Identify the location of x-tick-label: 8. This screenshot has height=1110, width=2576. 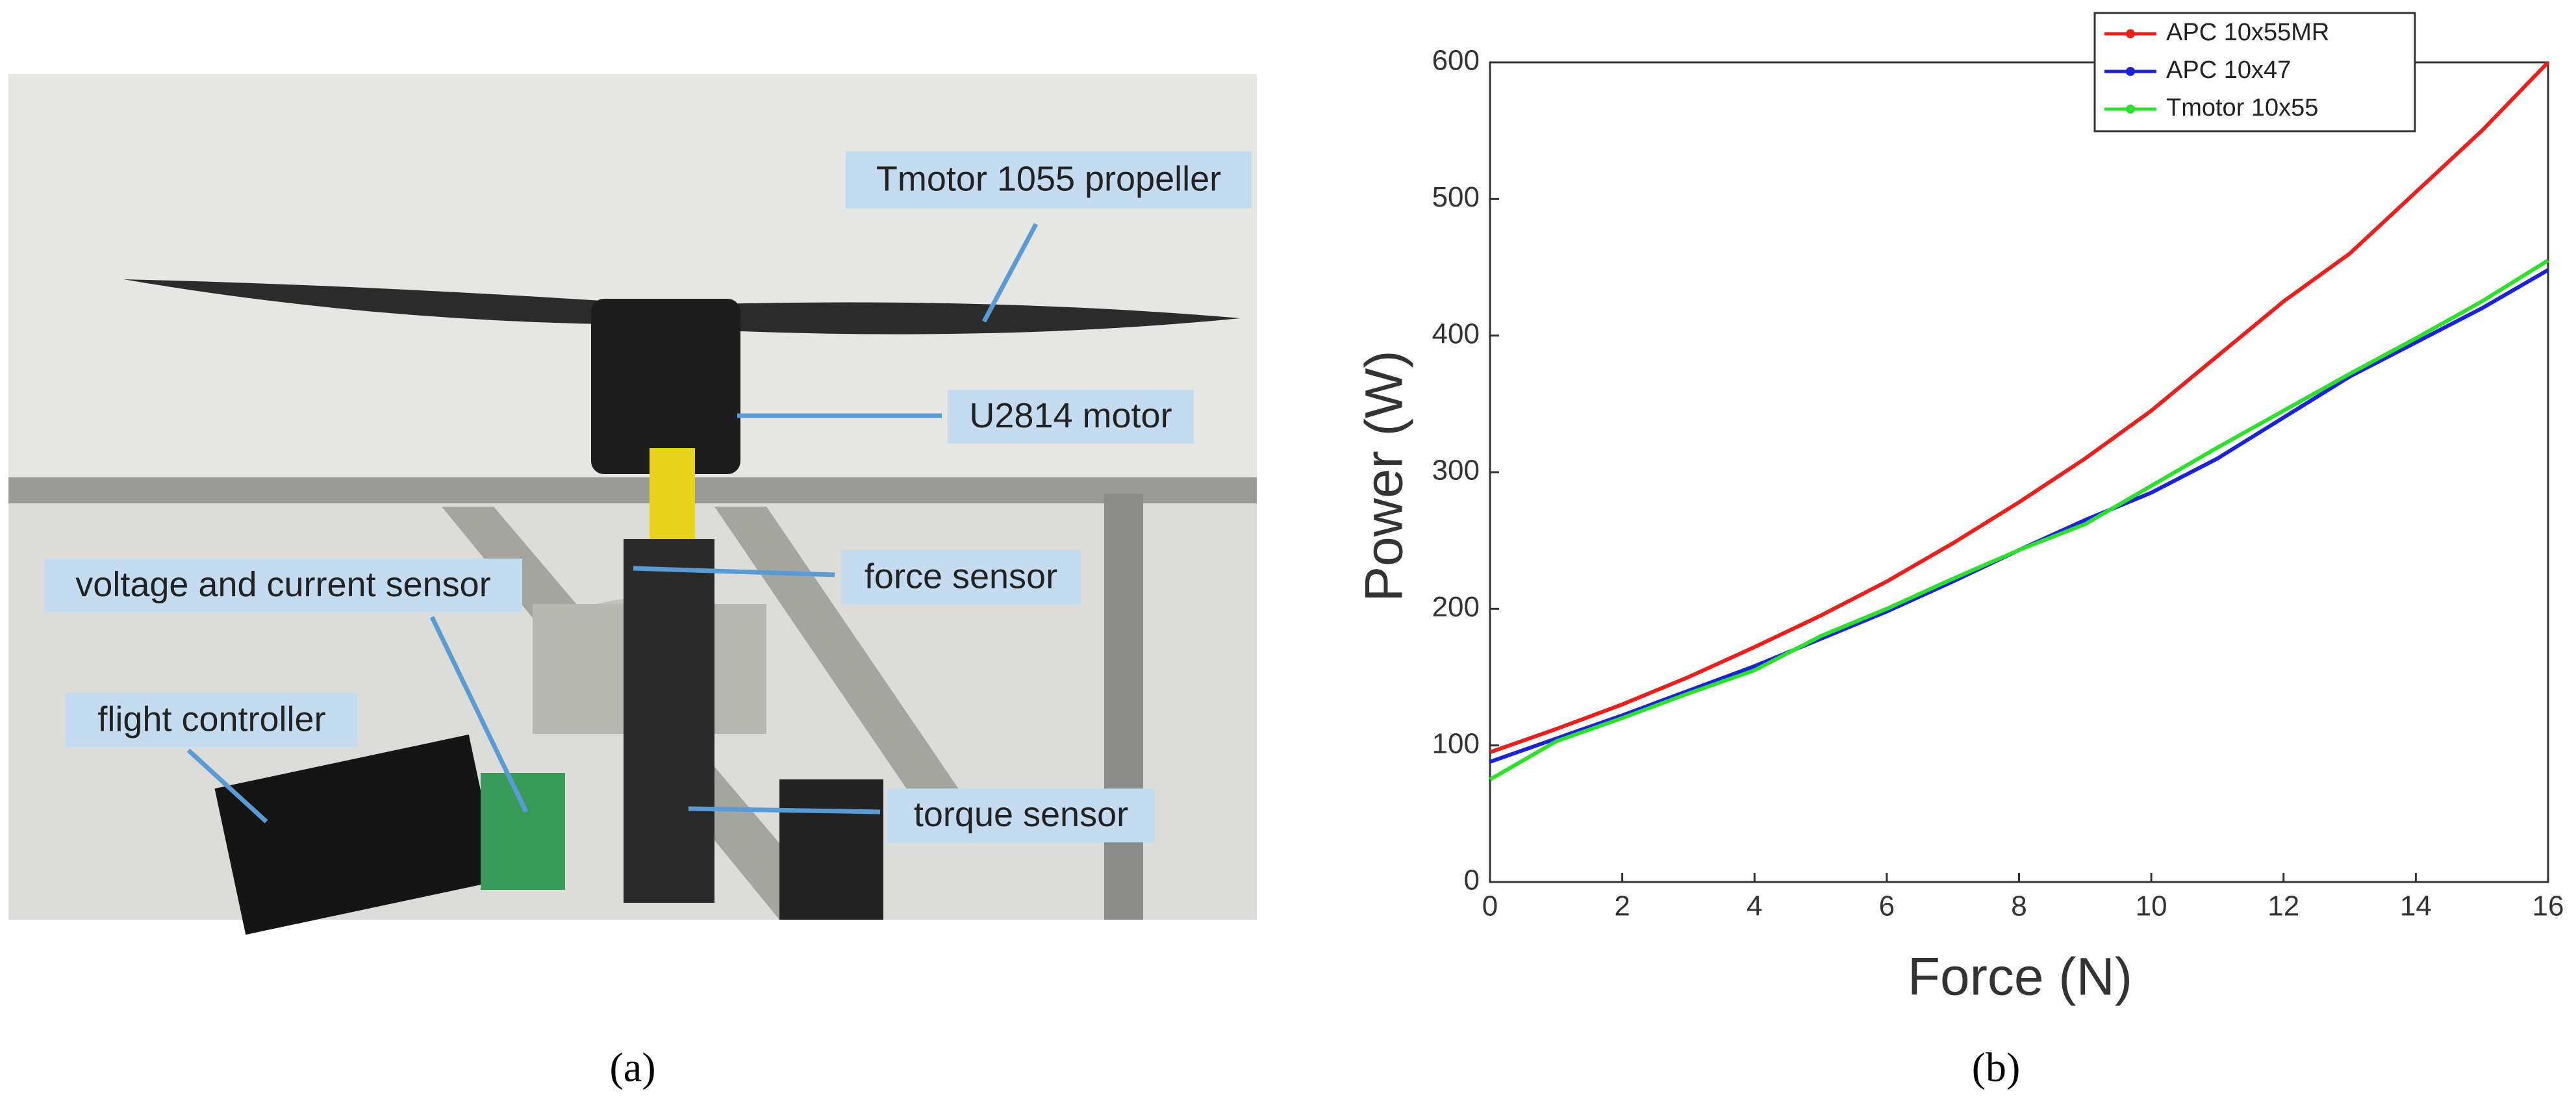
(2019, 906).